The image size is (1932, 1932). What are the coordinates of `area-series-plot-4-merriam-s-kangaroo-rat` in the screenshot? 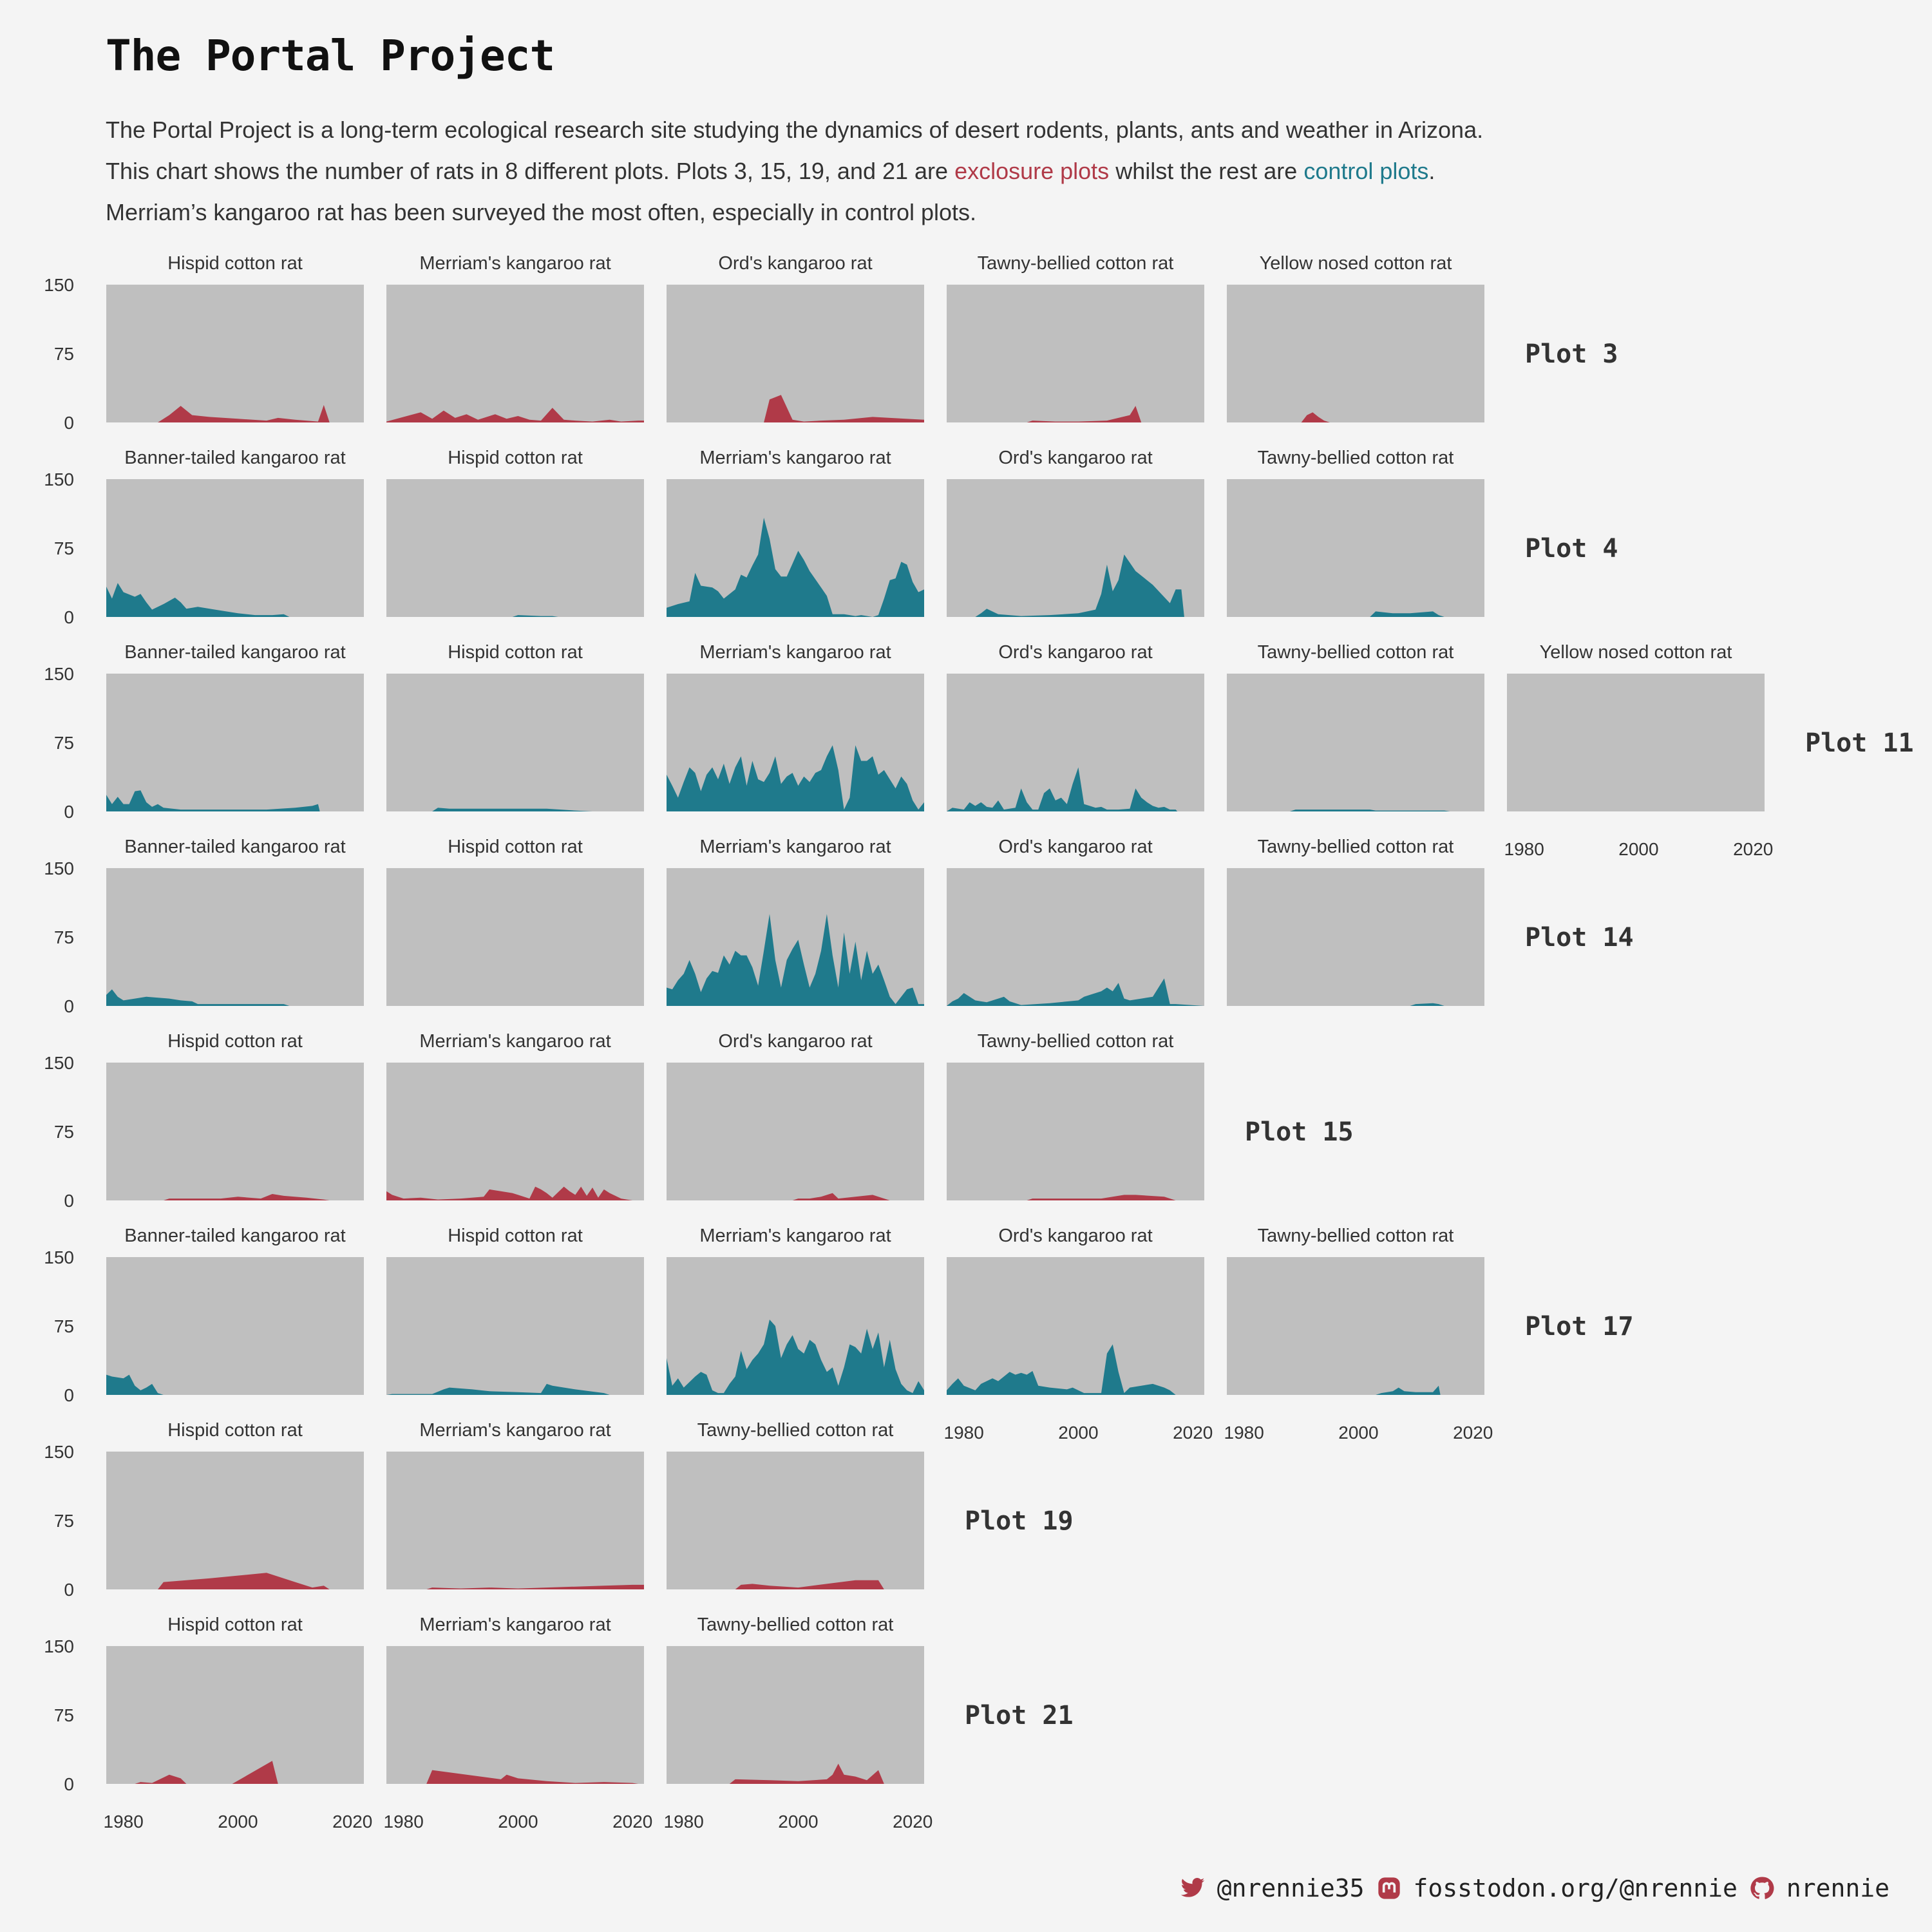 It's located at (795, 567).